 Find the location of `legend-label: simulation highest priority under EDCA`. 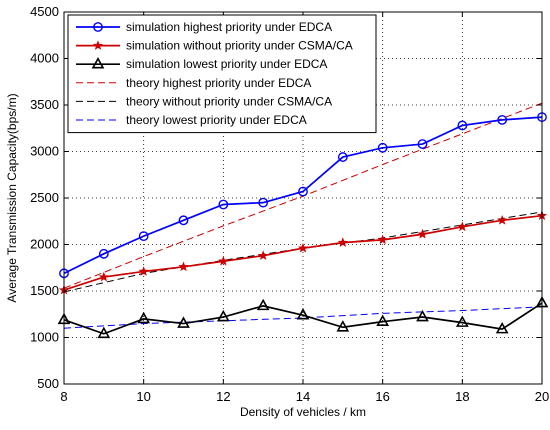

legend-label: simulation highest priority under EDCA is located at coordinates (229, 27).